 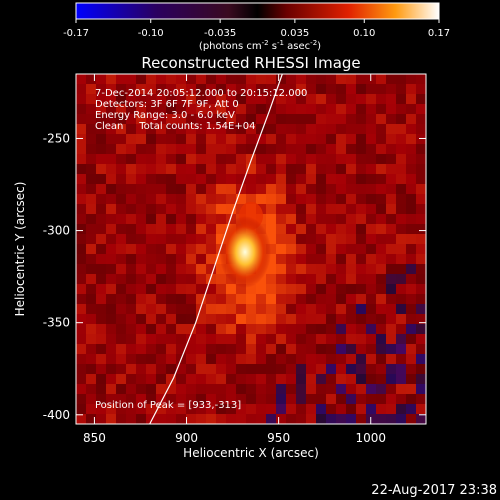 I want to click on x-axis-label: Heliocentric X (arcsec), so click(x=251, y=453).